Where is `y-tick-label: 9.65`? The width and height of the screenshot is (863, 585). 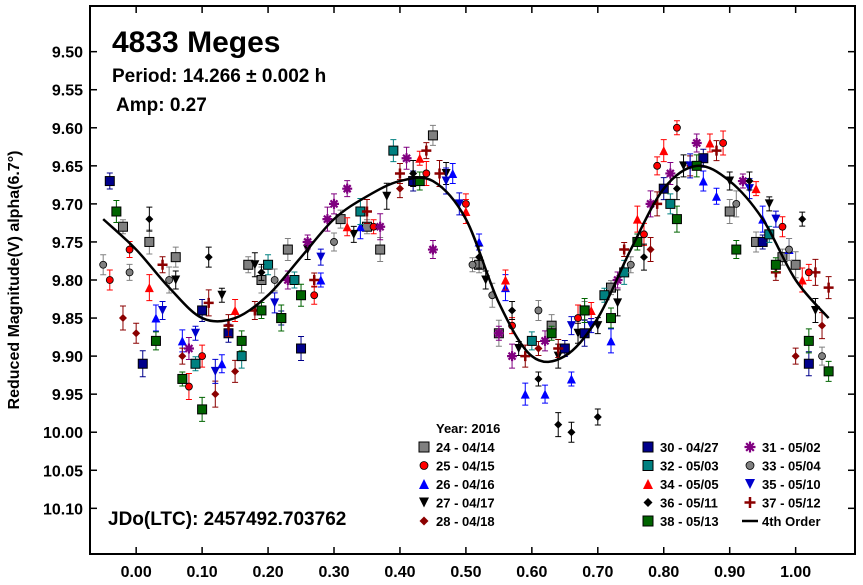
y-tick-label: 9.65 is located at coordinates (67, 167).